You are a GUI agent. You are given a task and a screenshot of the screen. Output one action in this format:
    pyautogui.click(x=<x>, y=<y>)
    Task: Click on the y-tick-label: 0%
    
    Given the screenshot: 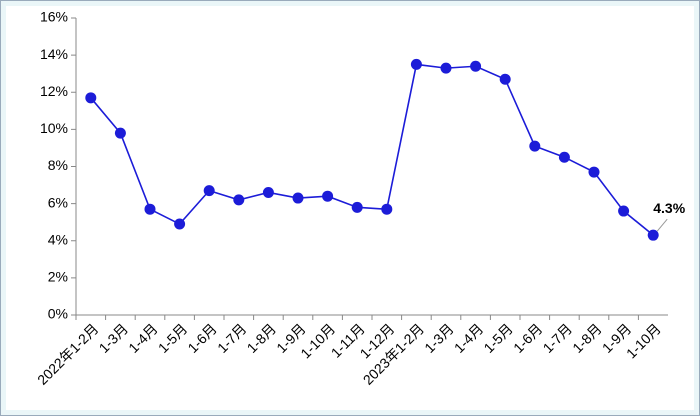 What is the action you would take?
    pyautogui.click(x=58, y=314)
    